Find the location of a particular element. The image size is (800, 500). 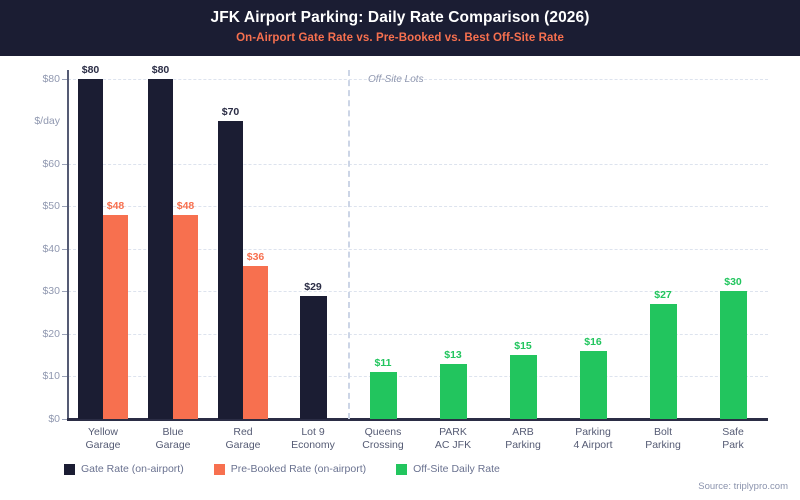

bar-value-label: $11 is located at coordinates (383, 363).